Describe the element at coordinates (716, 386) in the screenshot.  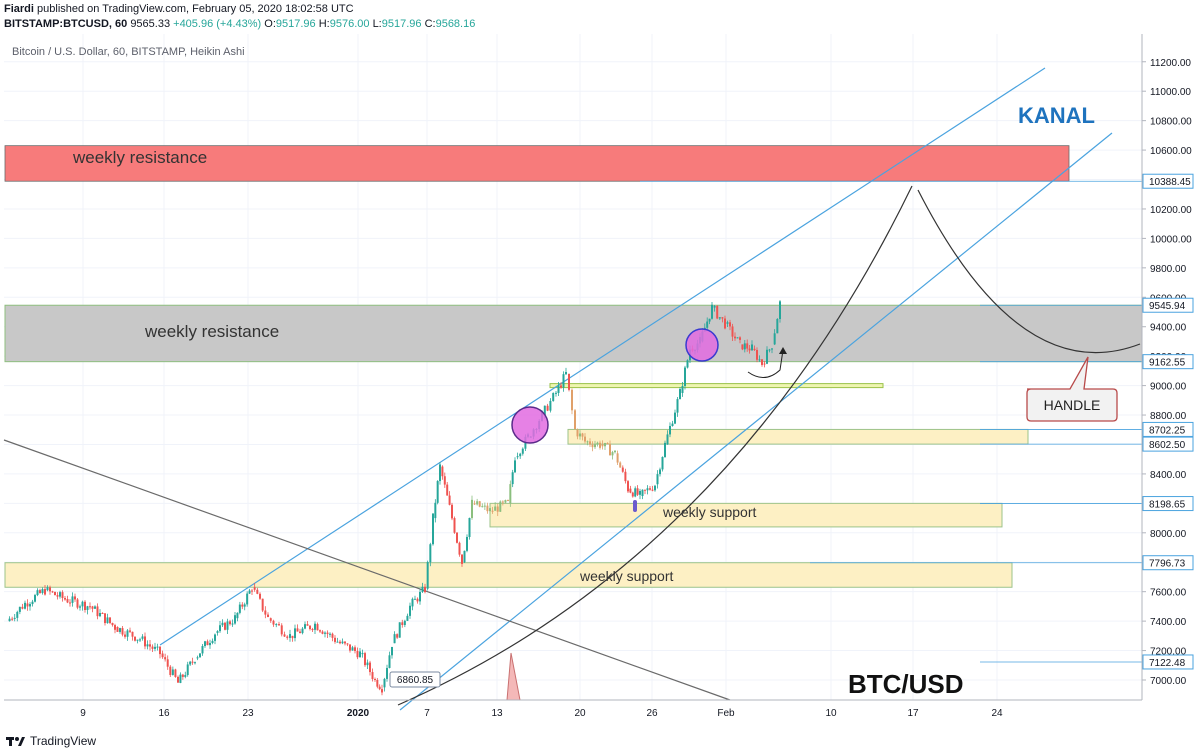
I see `zone-9000-line` at that location.